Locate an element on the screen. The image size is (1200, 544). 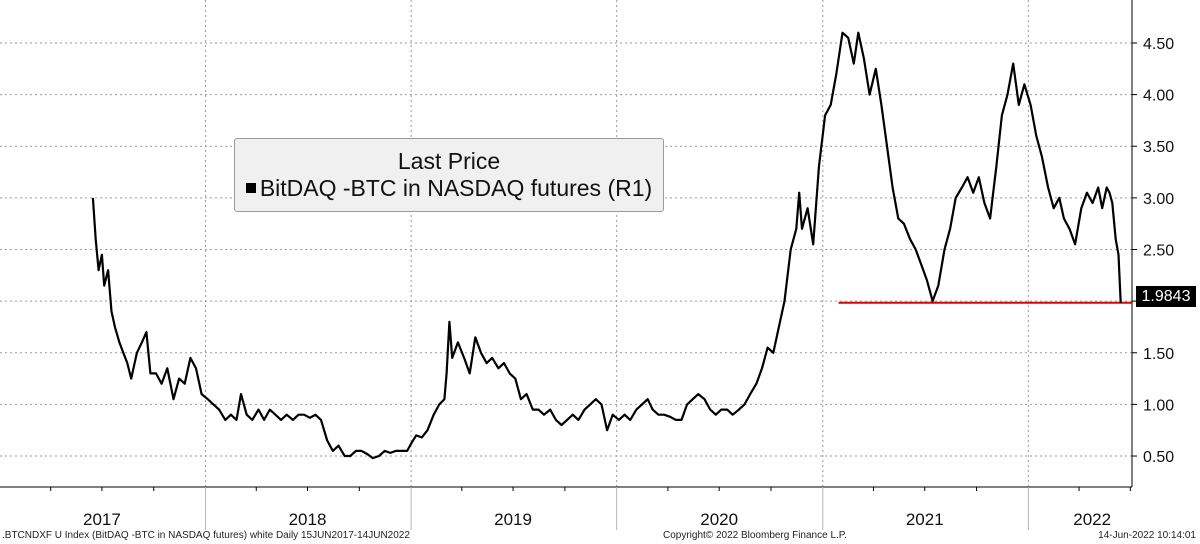
y-tick-label: 3.50 is located at coordinates (1158, 147).